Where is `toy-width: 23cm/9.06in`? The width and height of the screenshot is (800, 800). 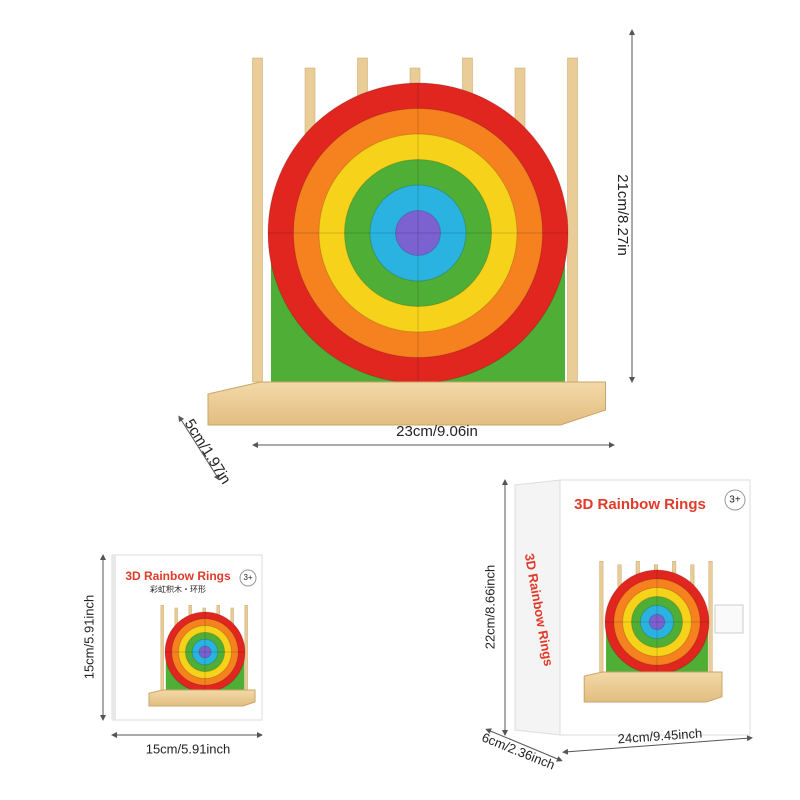
toy-width: 23cm/9.06in is located at coordinates (437, 431).